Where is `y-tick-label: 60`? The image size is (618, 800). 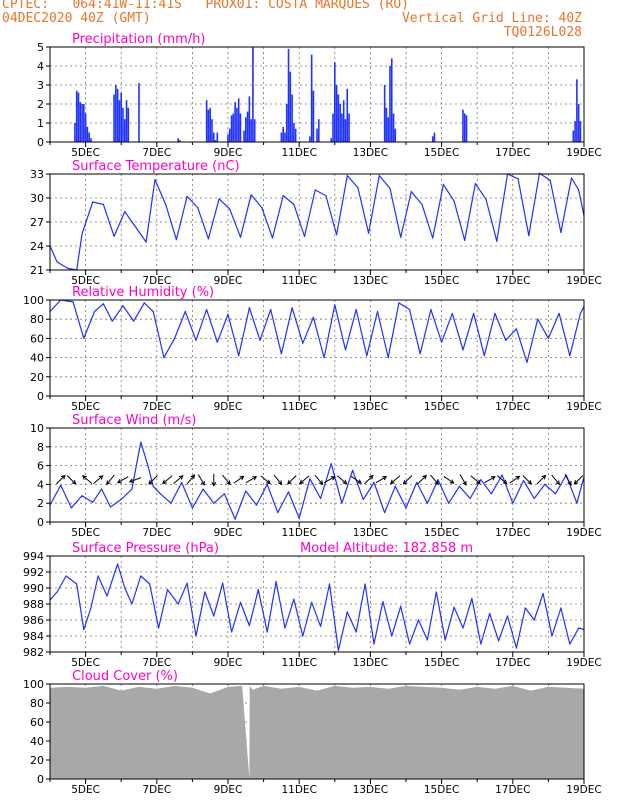
y-tick-label: 60 is located at coordinates (37, 722).